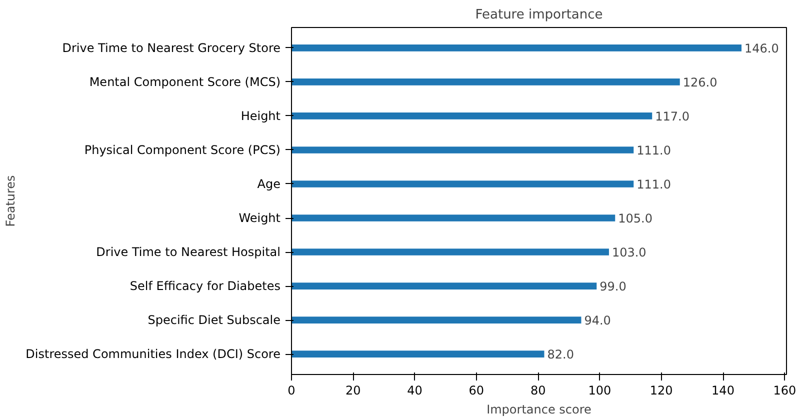  What do you see at coordinates (700, 82) in the screenshot?
I see `data-label: 126.0` at bounding box center [700, 82].